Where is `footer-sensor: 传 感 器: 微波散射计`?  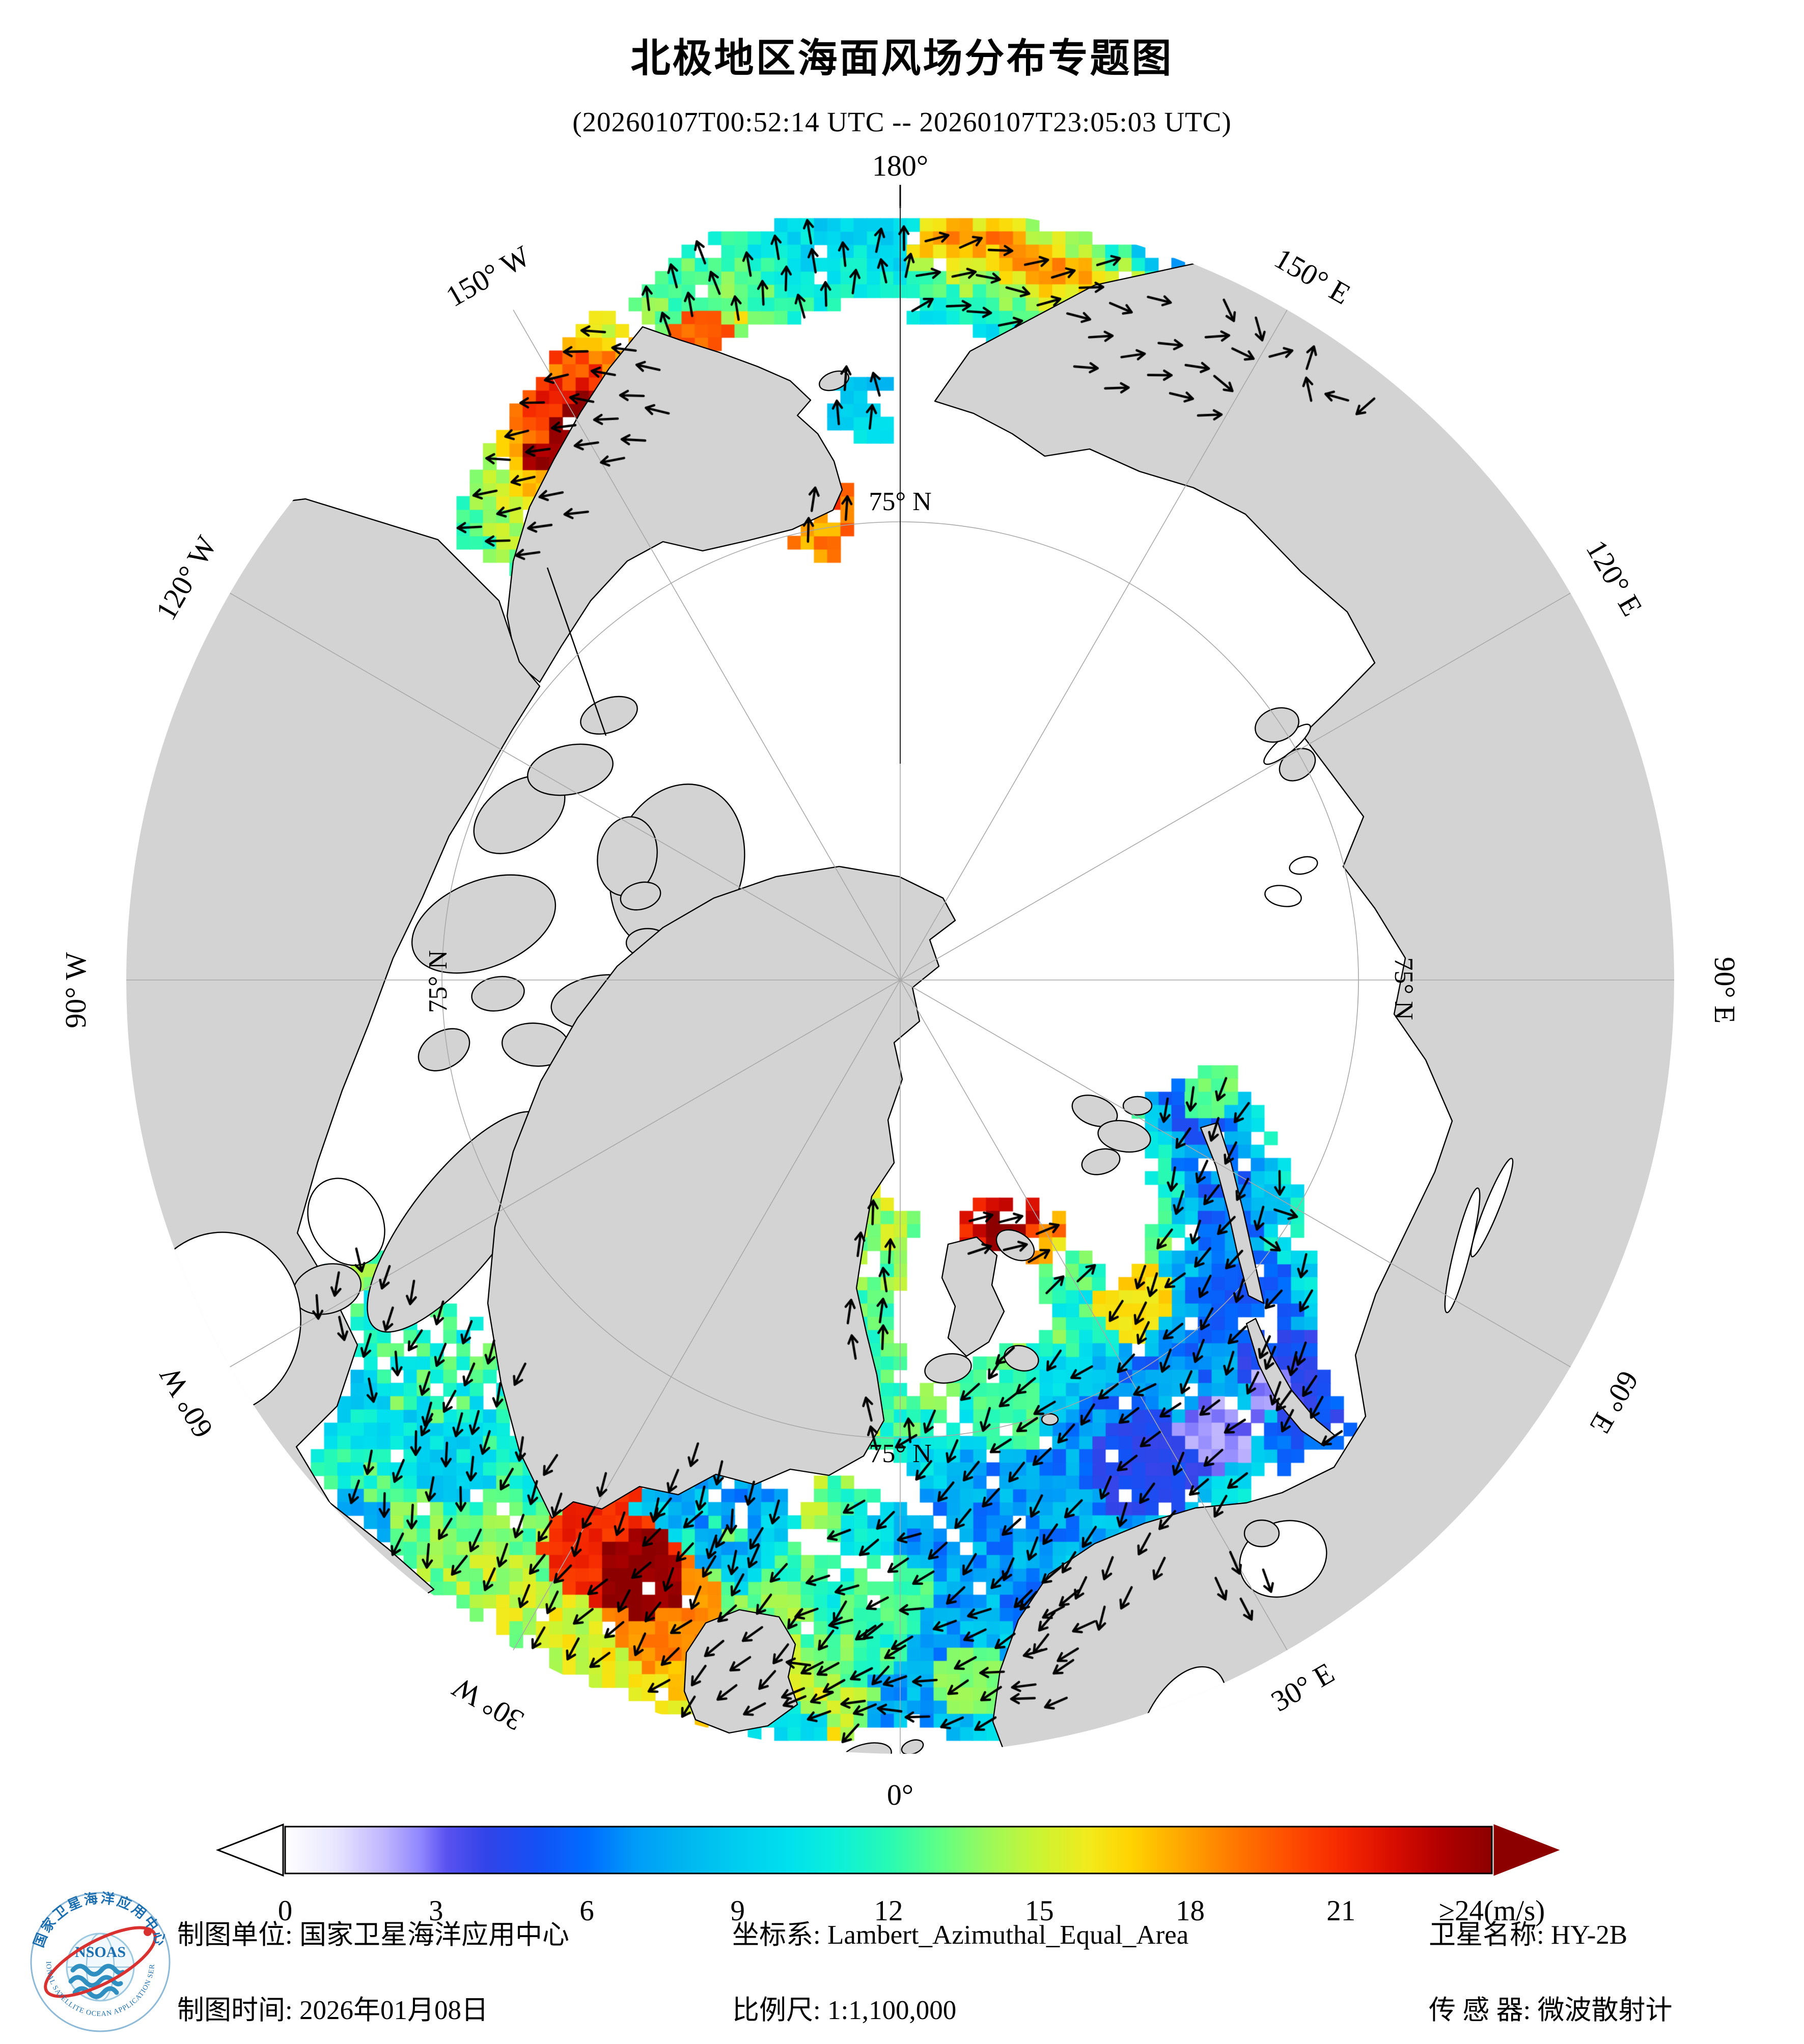
footer-sensor: 传 感 器: 微波散射计 is located at coordinates (1551, 2010).